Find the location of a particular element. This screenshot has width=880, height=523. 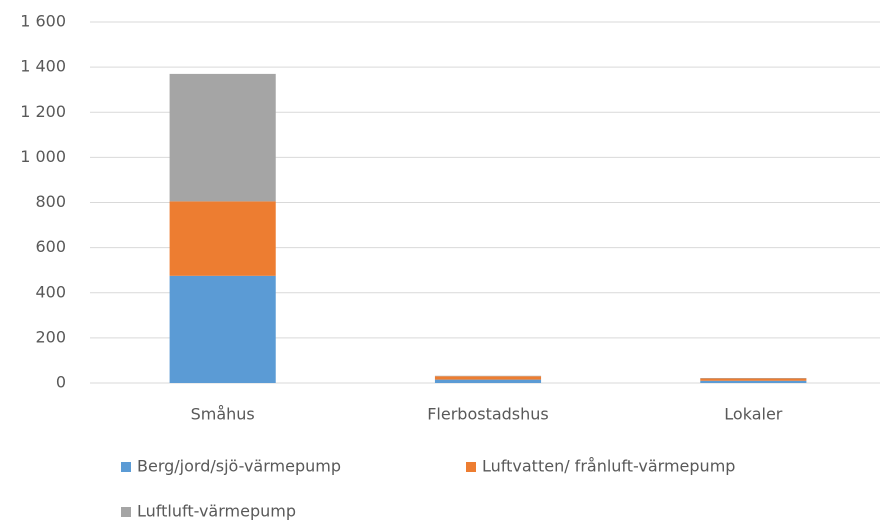

legend-label: Luftluft-värmepump is located at coordinates (216, 511).